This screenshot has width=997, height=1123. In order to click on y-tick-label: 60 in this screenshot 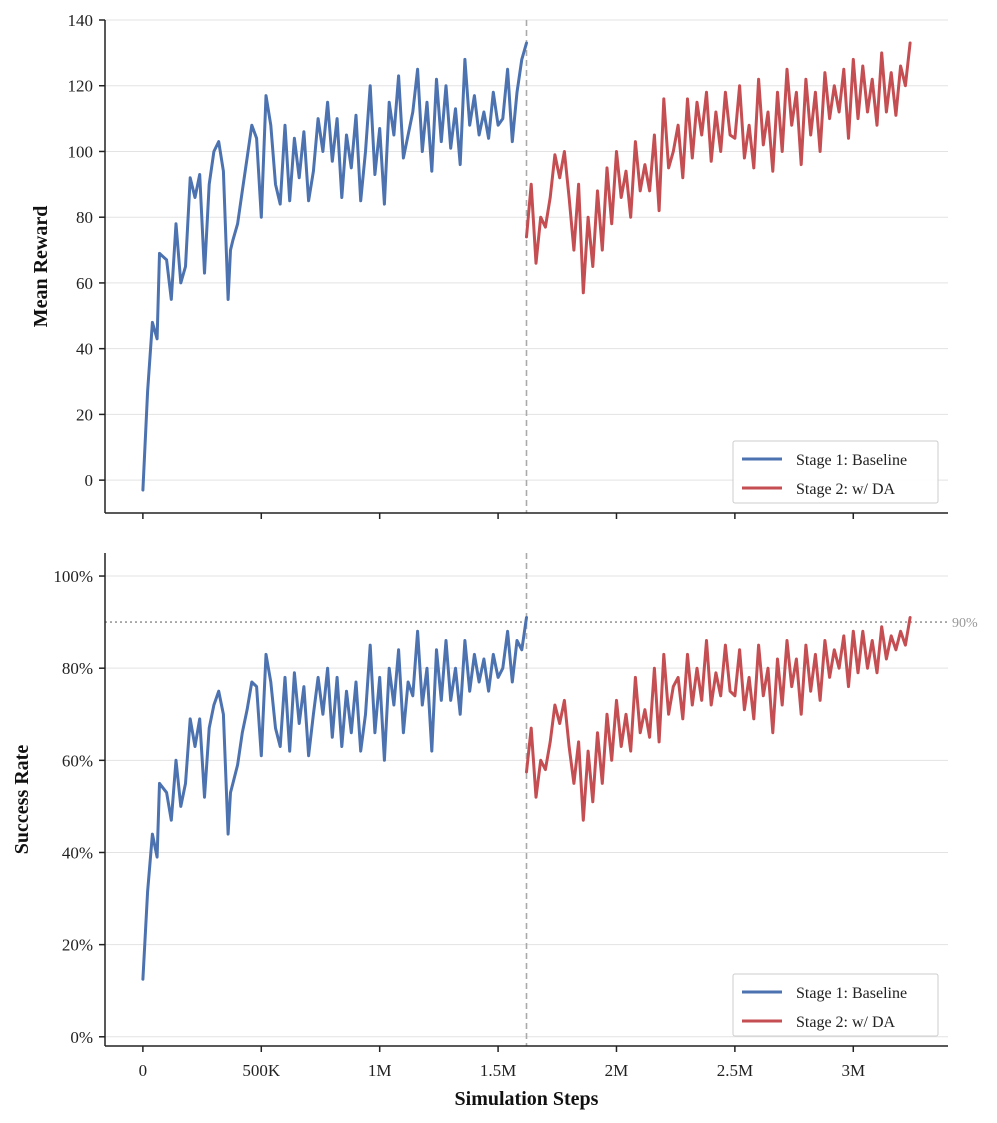, I will do `click(84, 283)`.